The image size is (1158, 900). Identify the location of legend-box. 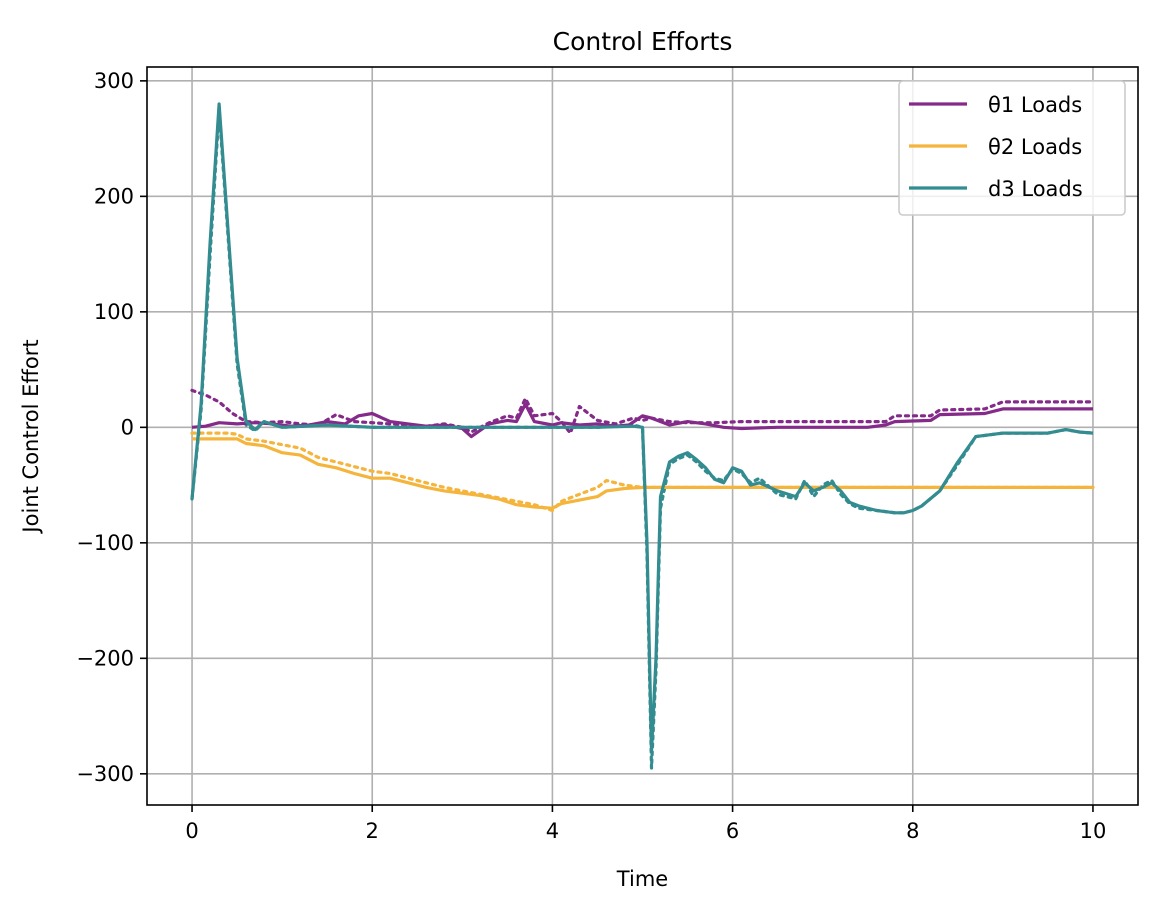
(1012, 148).